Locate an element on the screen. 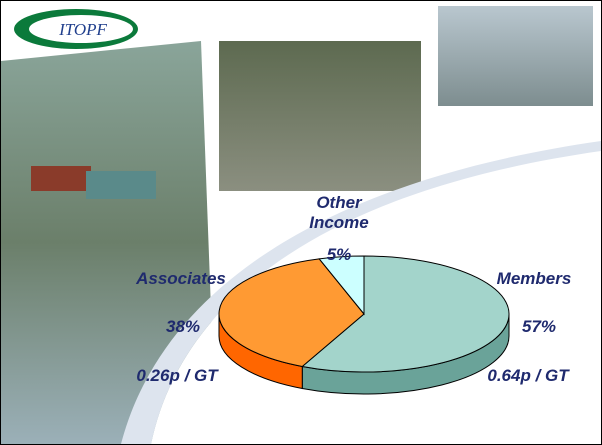  rate-label: 0.64p / GT is located at coordinates (528, 375).